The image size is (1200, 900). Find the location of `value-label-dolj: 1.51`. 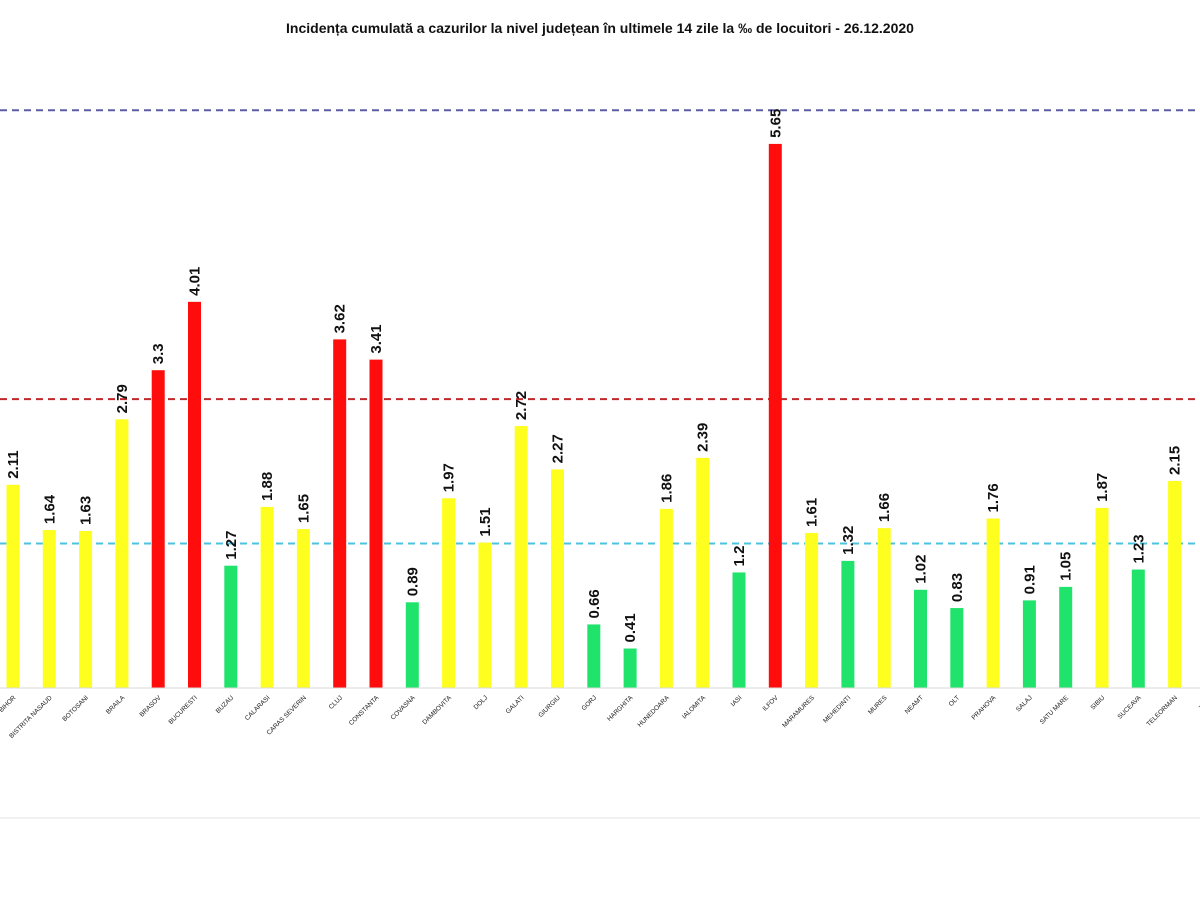

value-label-dolj: 1.51 is located at coordinates (485, 521).